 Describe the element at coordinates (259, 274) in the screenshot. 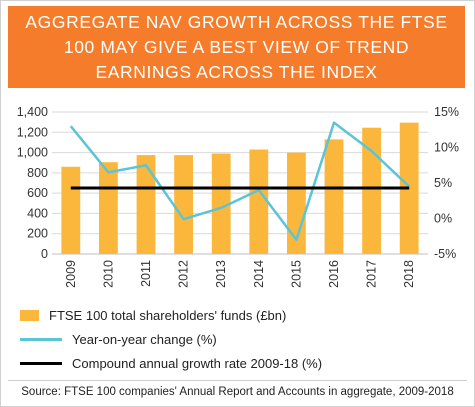

I see `x-tick-label: 2014` at that location.